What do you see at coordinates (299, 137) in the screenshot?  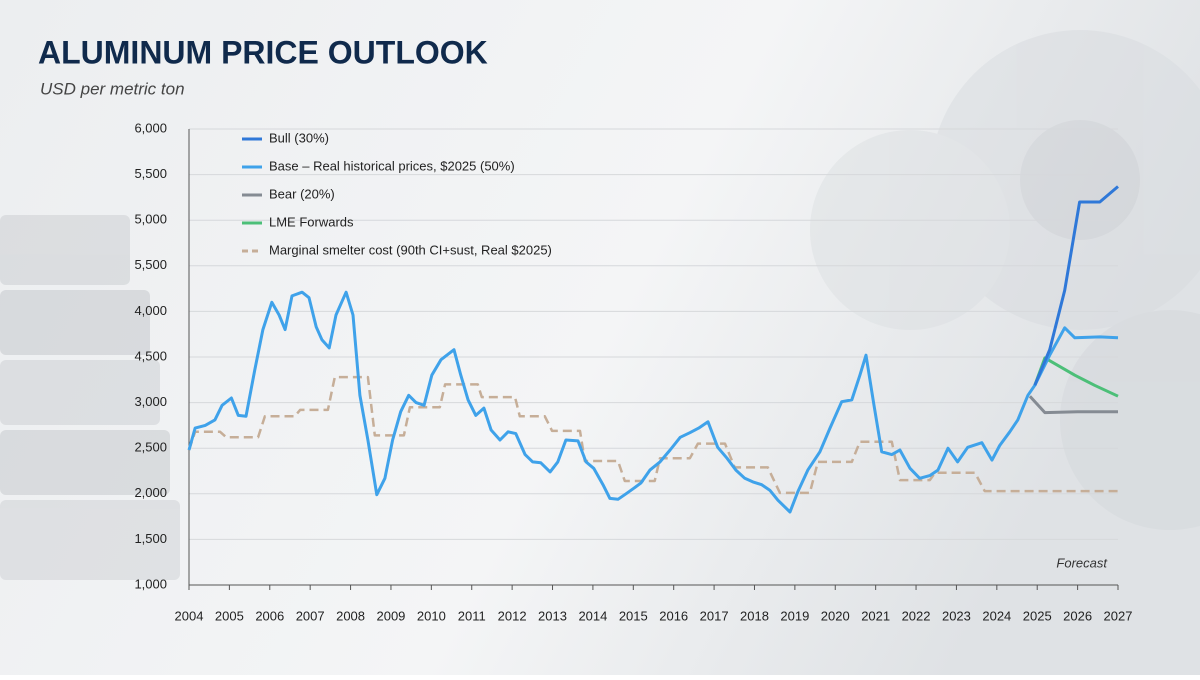 I see `legend-label: Bull (30%)` at bounding box center [299, 137].